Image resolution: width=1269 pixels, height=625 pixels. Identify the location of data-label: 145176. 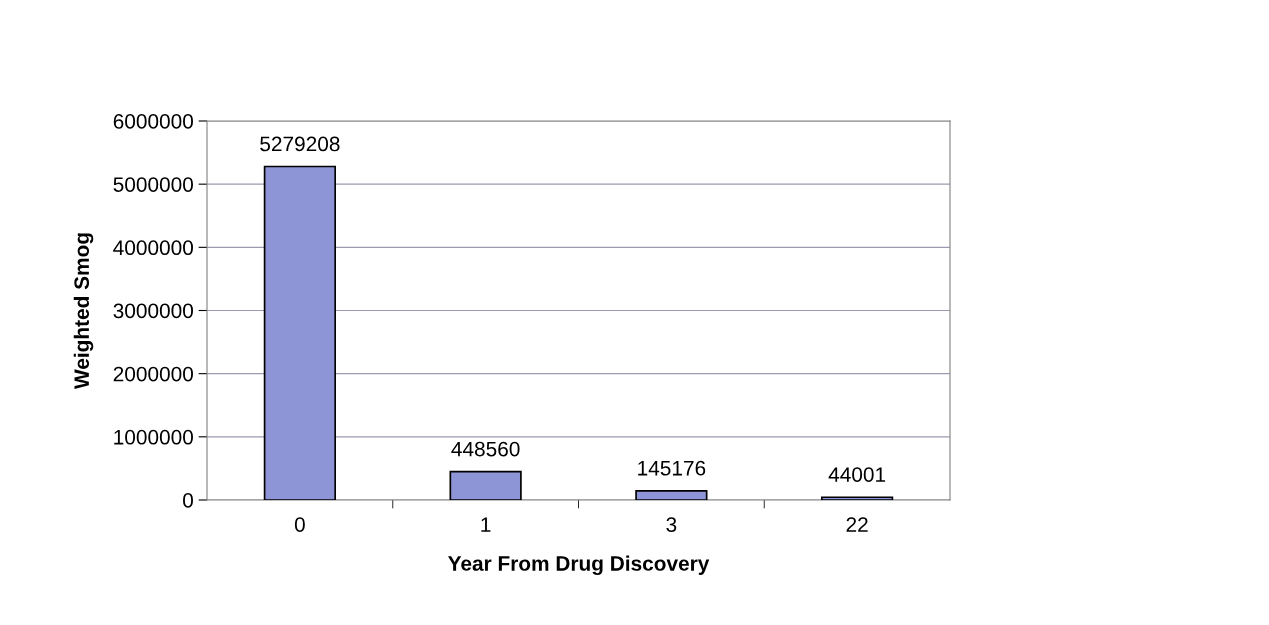
(672, 468).